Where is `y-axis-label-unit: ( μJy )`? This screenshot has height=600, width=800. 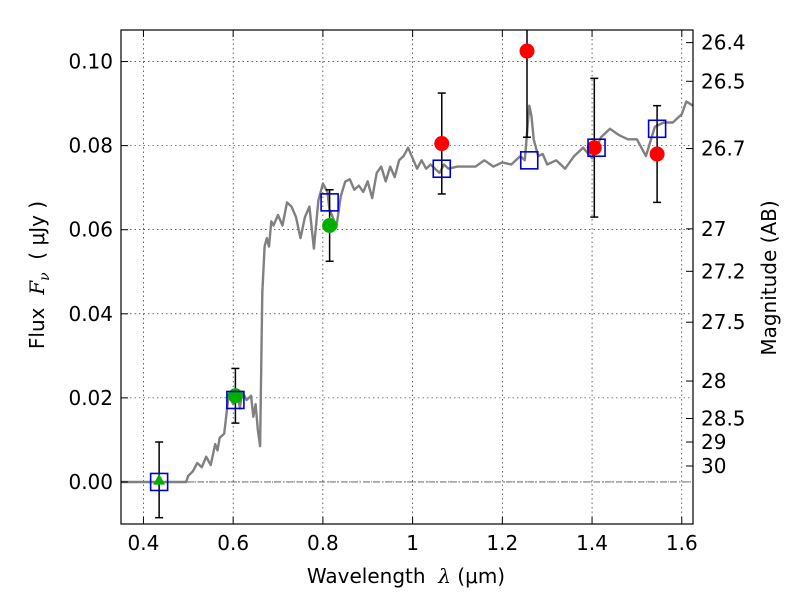 y-axis-label-unit: ( μJy ) is located at coordinates (37, 237).